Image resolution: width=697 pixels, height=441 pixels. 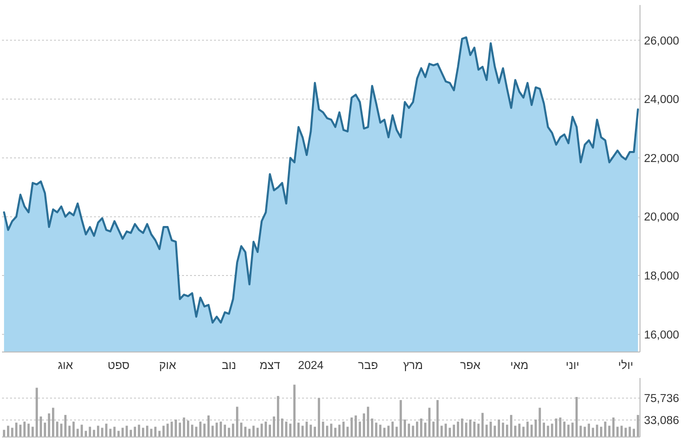 I want to click on x-tick-label: נוב, so click(x=229, y=366).